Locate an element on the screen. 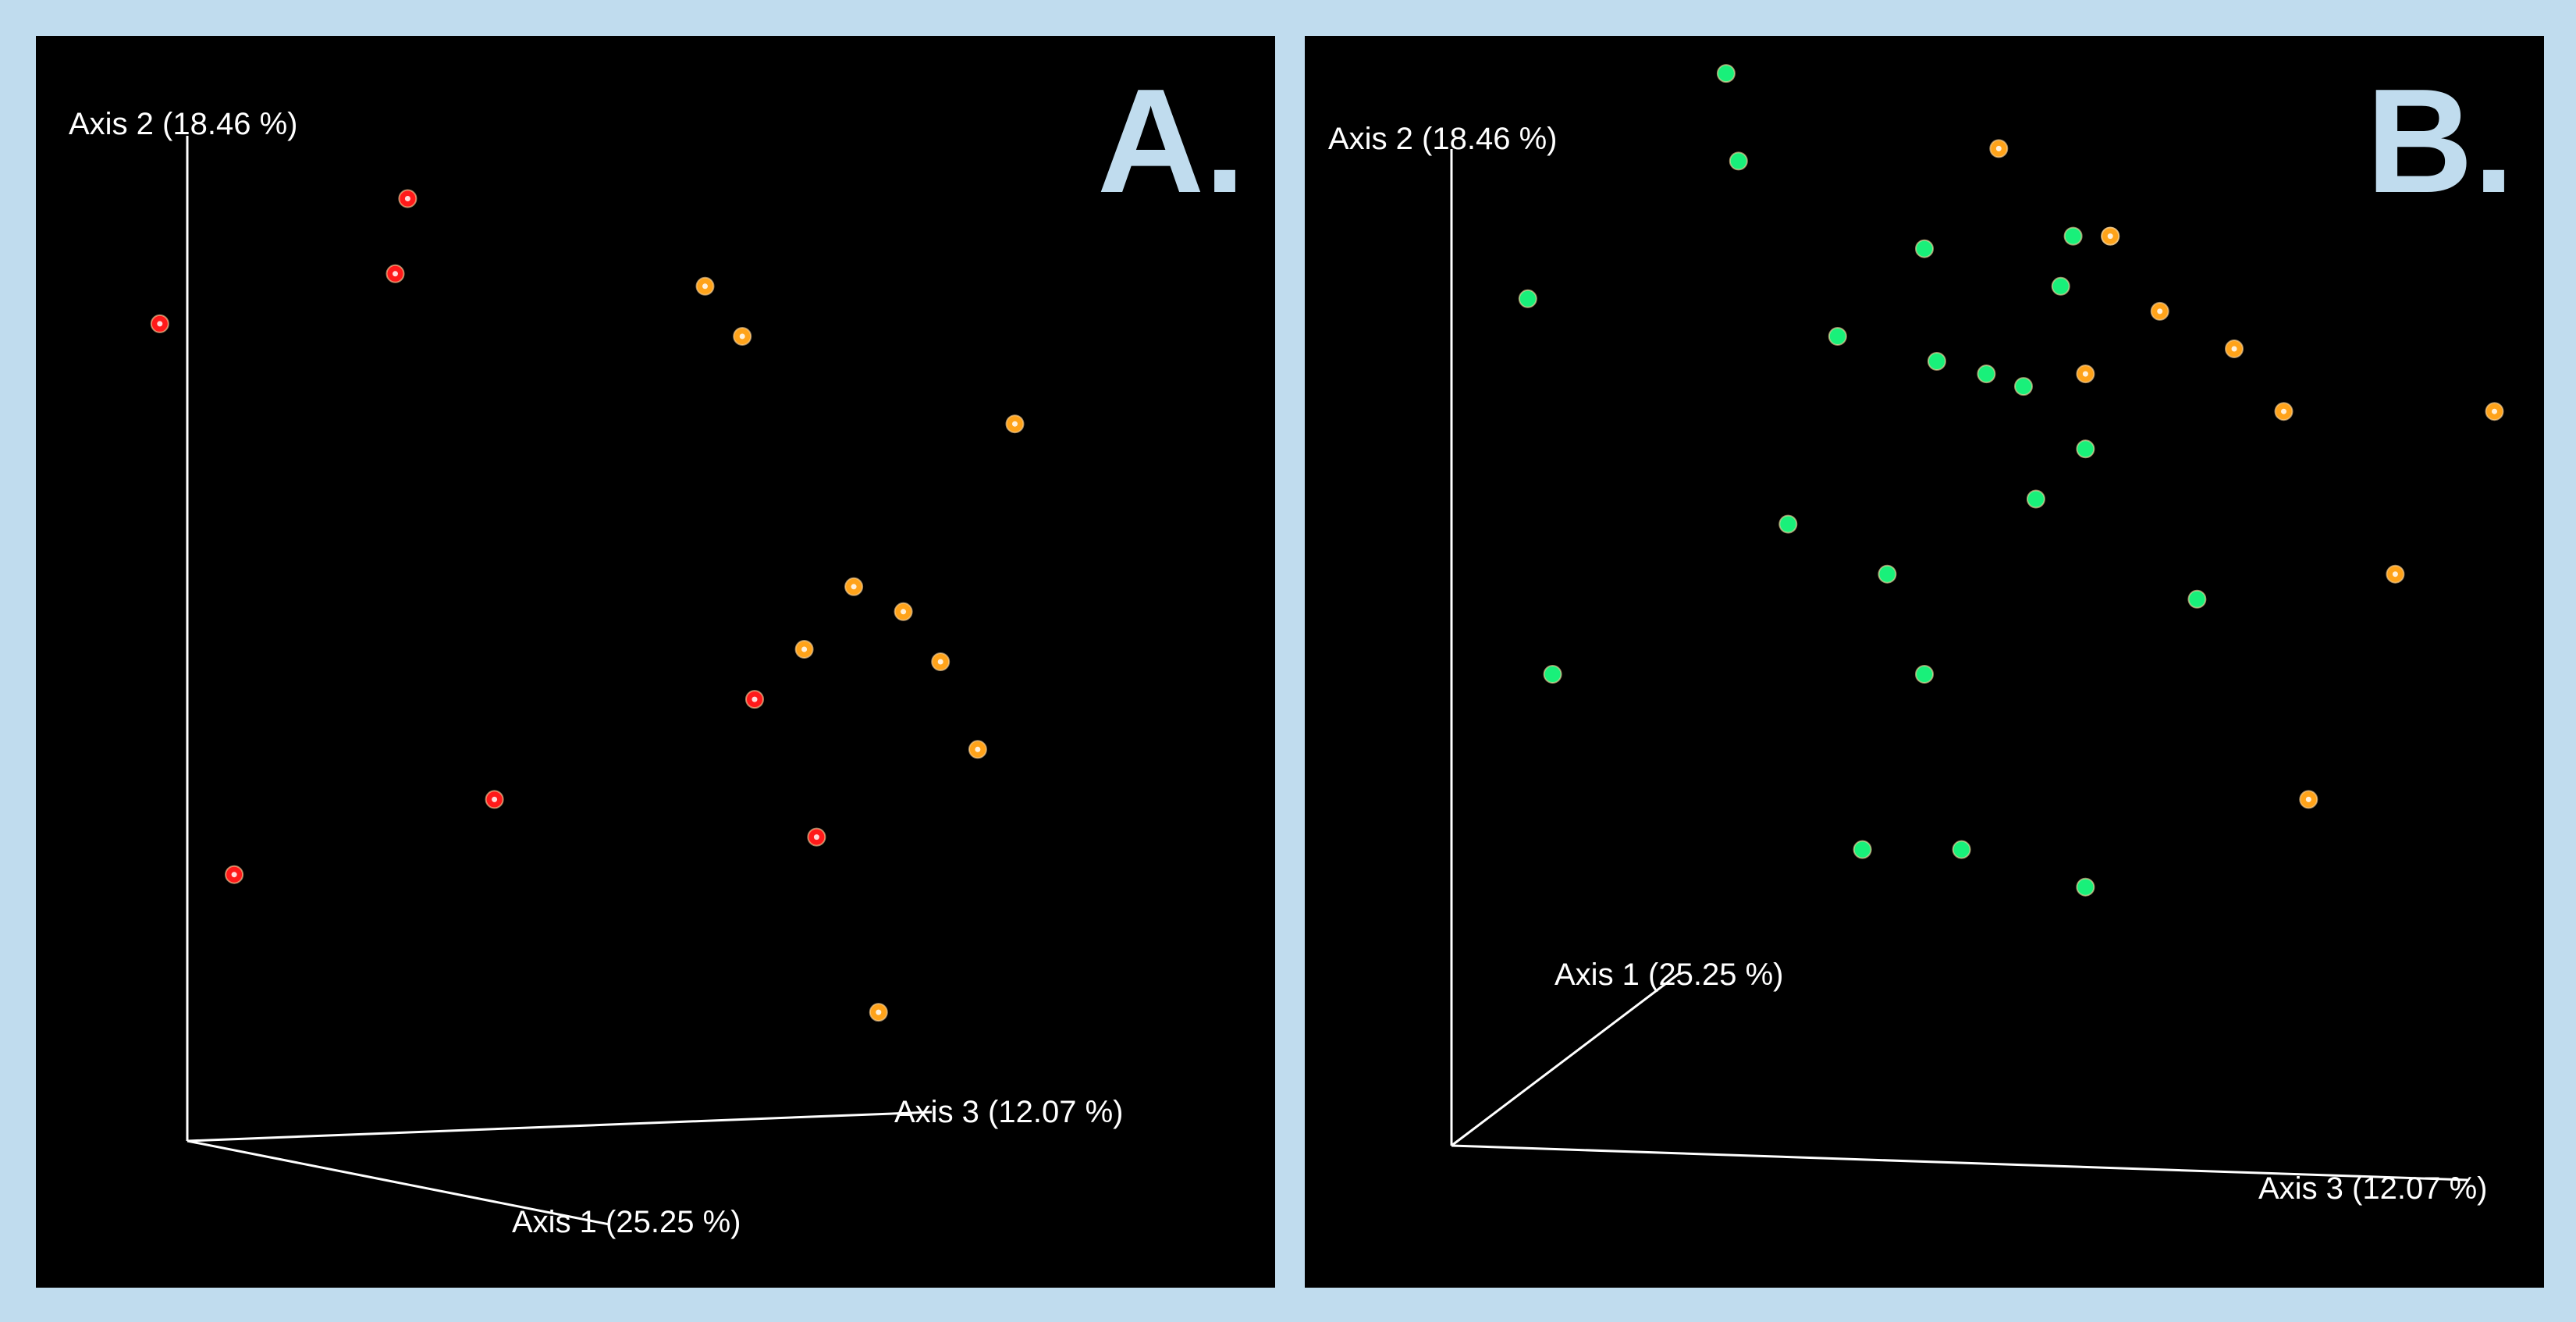  panel-label-a: A. is located at coordinates (1171, 141).